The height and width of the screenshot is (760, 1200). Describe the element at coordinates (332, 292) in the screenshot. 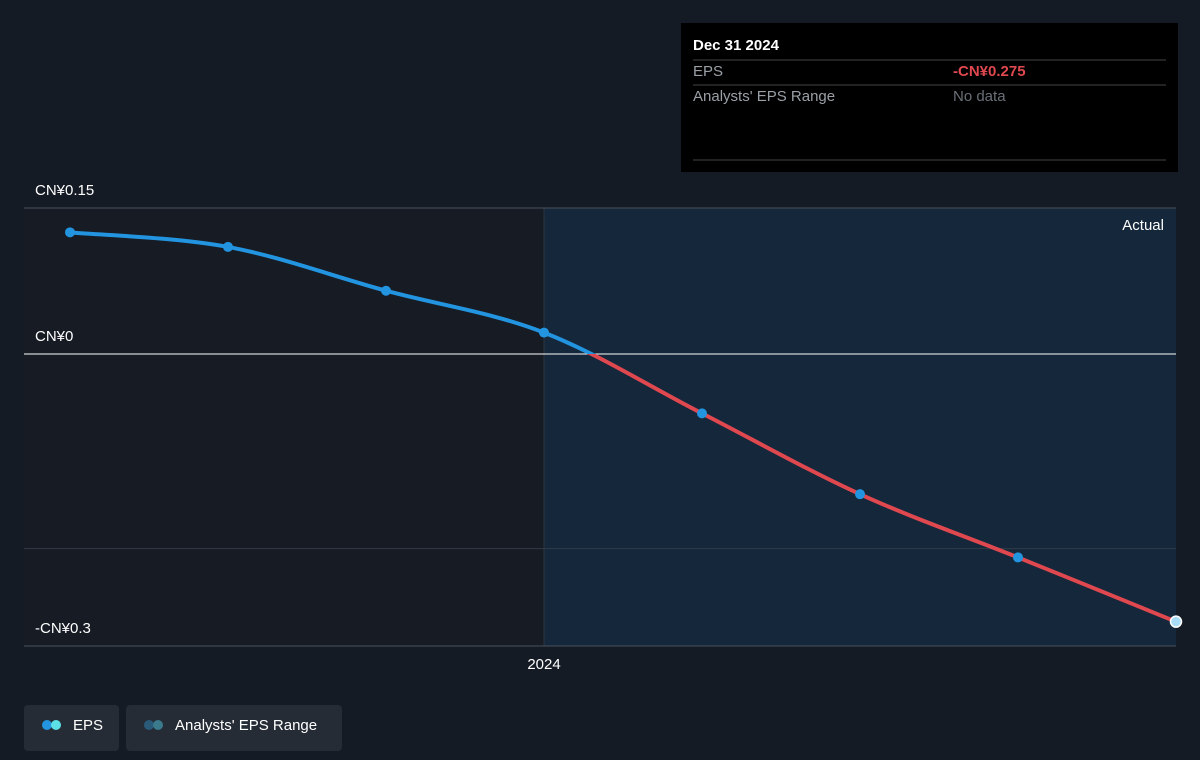

I see `eps-line` at that location.